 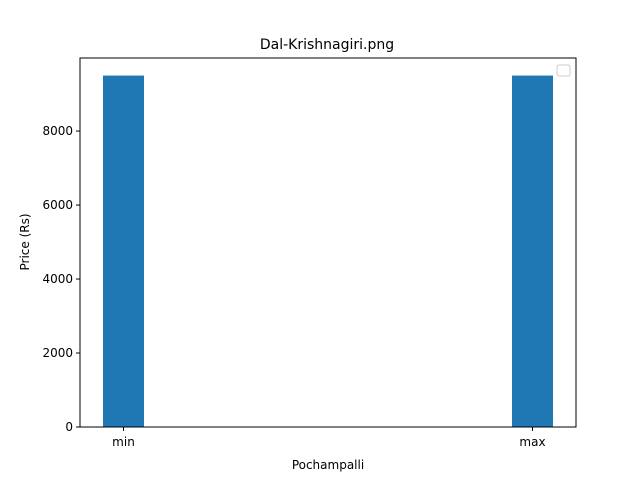 I want to click on y-tick-label: 4000, so click(x=57, y=279).